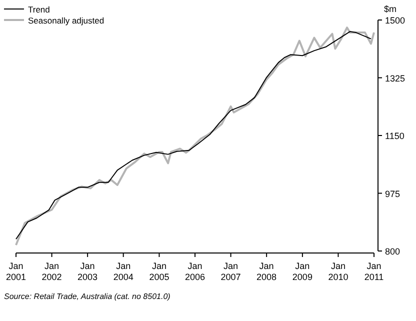 This screenshot has width=416, height=321. What do you see at coordinates (394, 136) in the screenshot?
I see `y-tick-label: 1150` at bounding box center [394, 136].